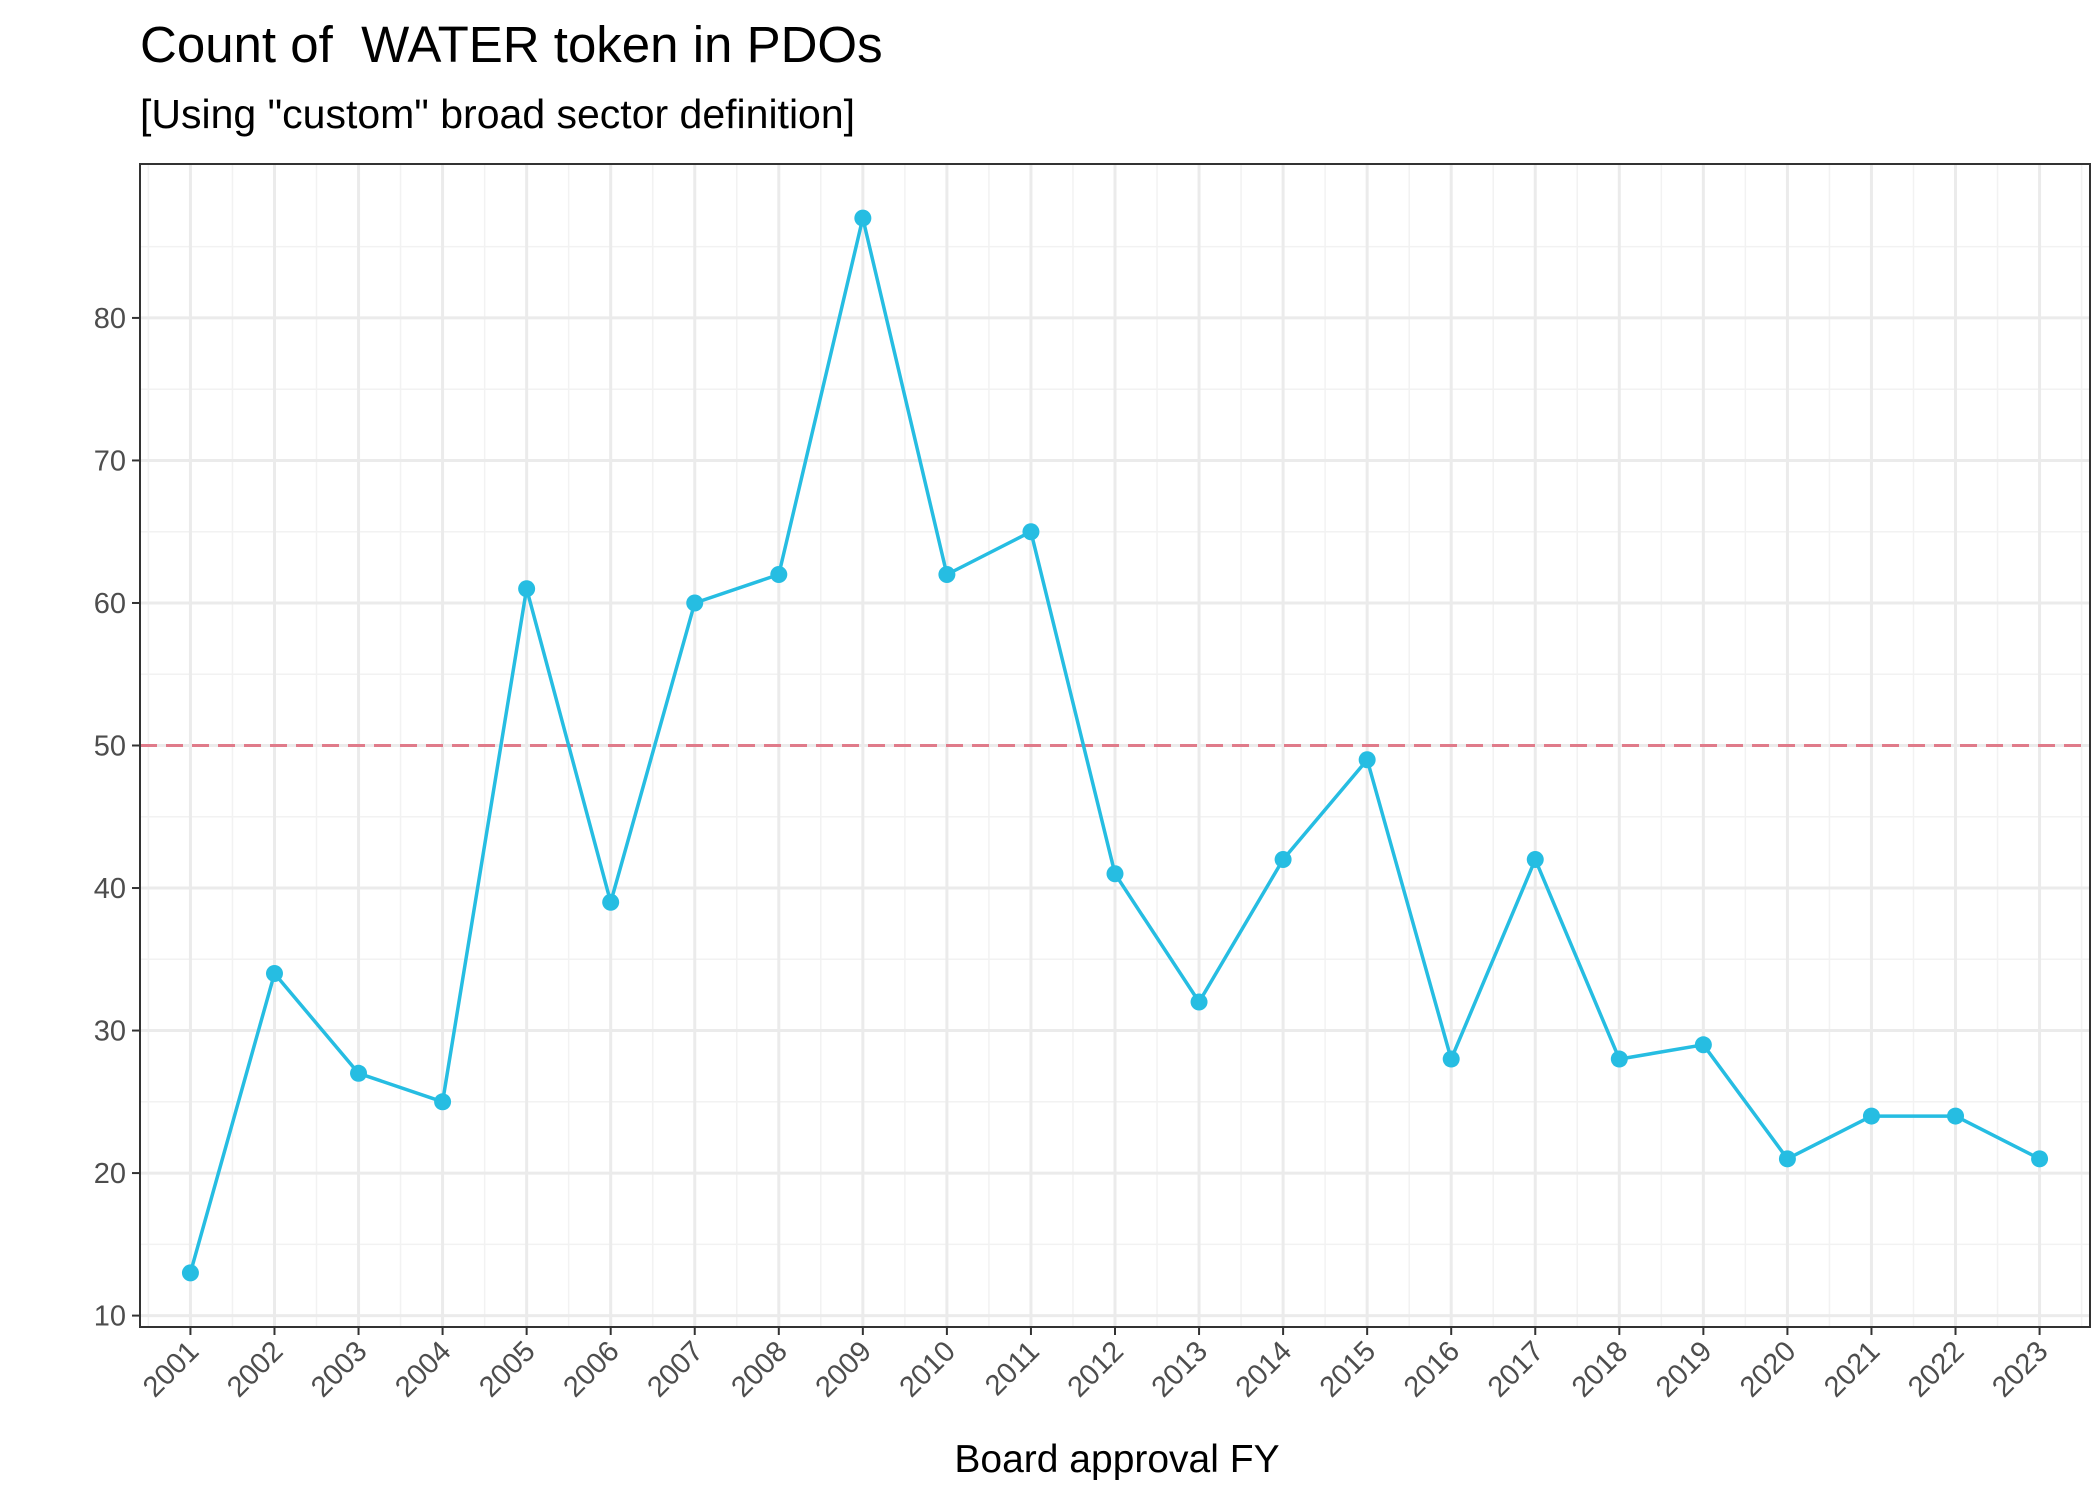 The width and height of the screenshot is (2099, 1499). Describe the element at coordinates (255, 1369) in the screenshot. I see `x-tick-label: 2002` at that location.